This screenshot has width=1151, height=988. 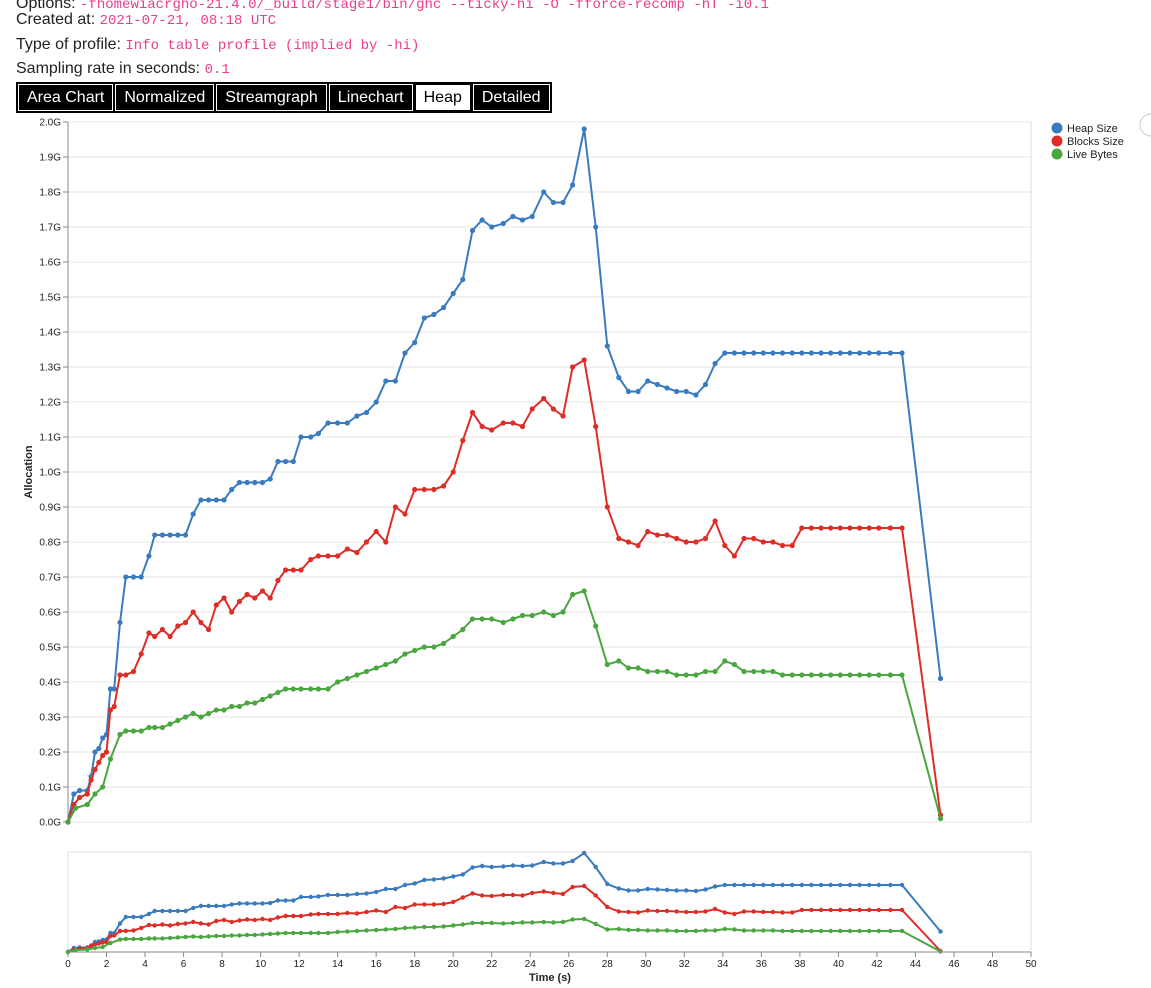 I want to click on tab-linechart: Linechart, so click(x=370, y=97).